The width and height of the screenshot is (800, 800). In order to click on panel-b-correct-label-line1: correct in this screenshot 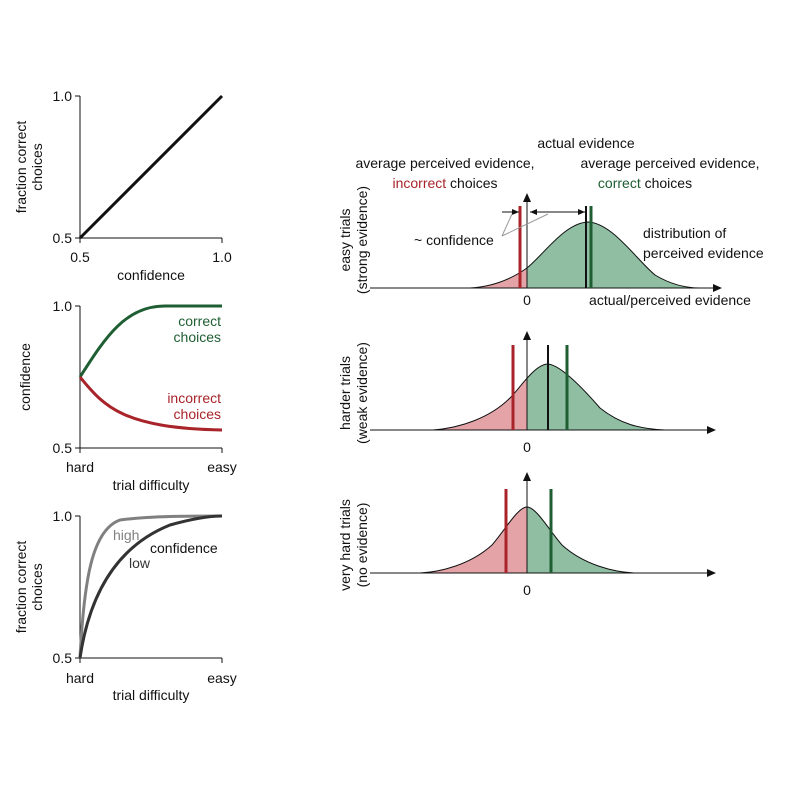, I will do `click(199, 321)`.